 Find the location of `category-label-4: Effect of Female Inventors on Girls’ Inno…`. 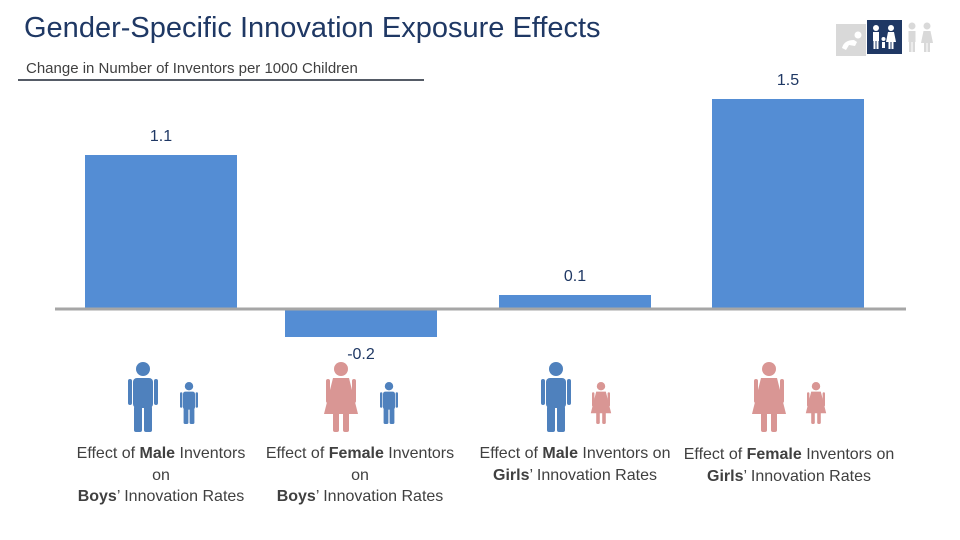

category-label-4: Effect of Female Inventors on Girls’ Inno… is located at coordinates (789, 465).